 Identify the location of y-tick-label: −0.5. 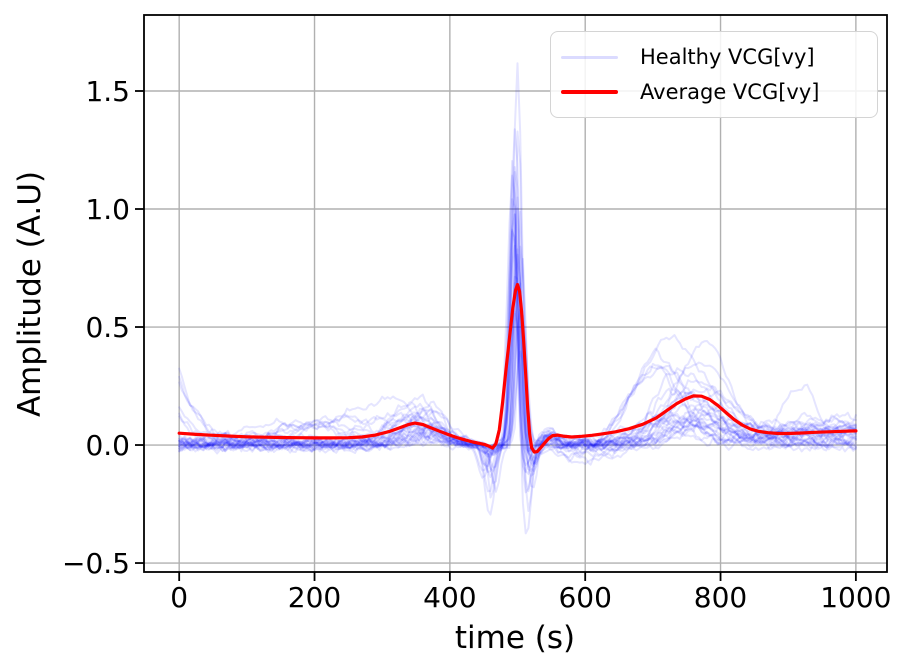
(96, 563).